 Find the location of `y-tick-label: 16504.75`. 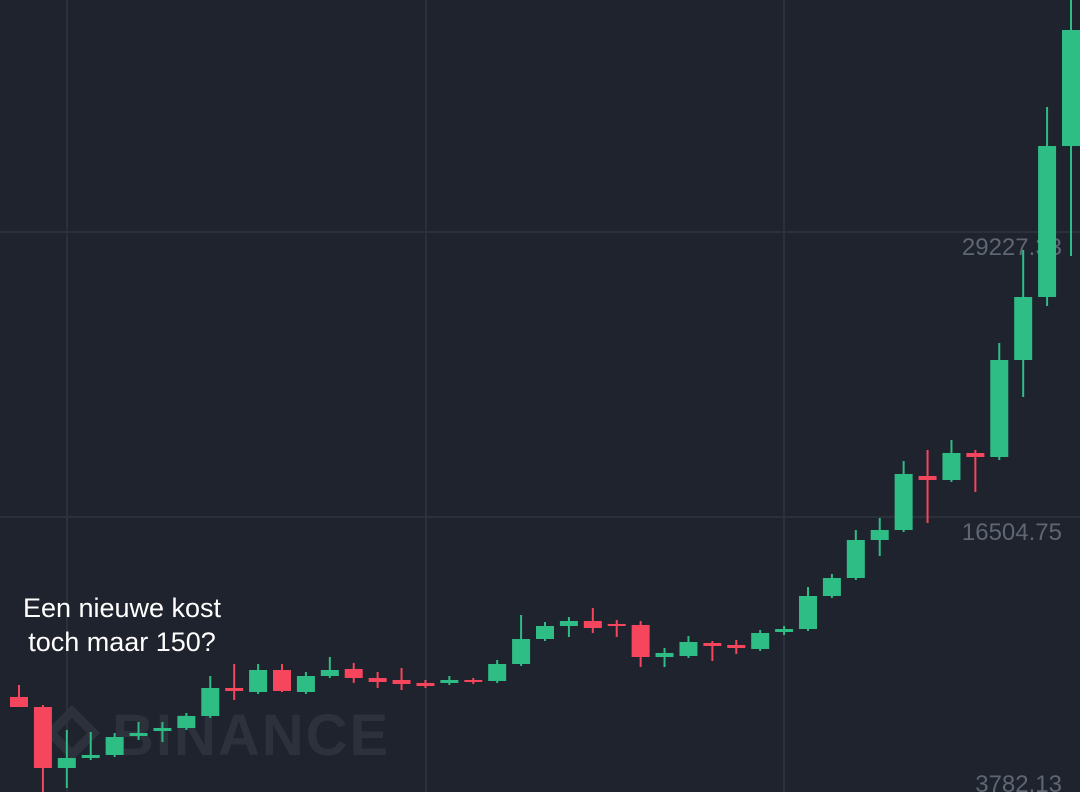

y-tick-label: 16504.75 is located at coordinates (1012, 532).